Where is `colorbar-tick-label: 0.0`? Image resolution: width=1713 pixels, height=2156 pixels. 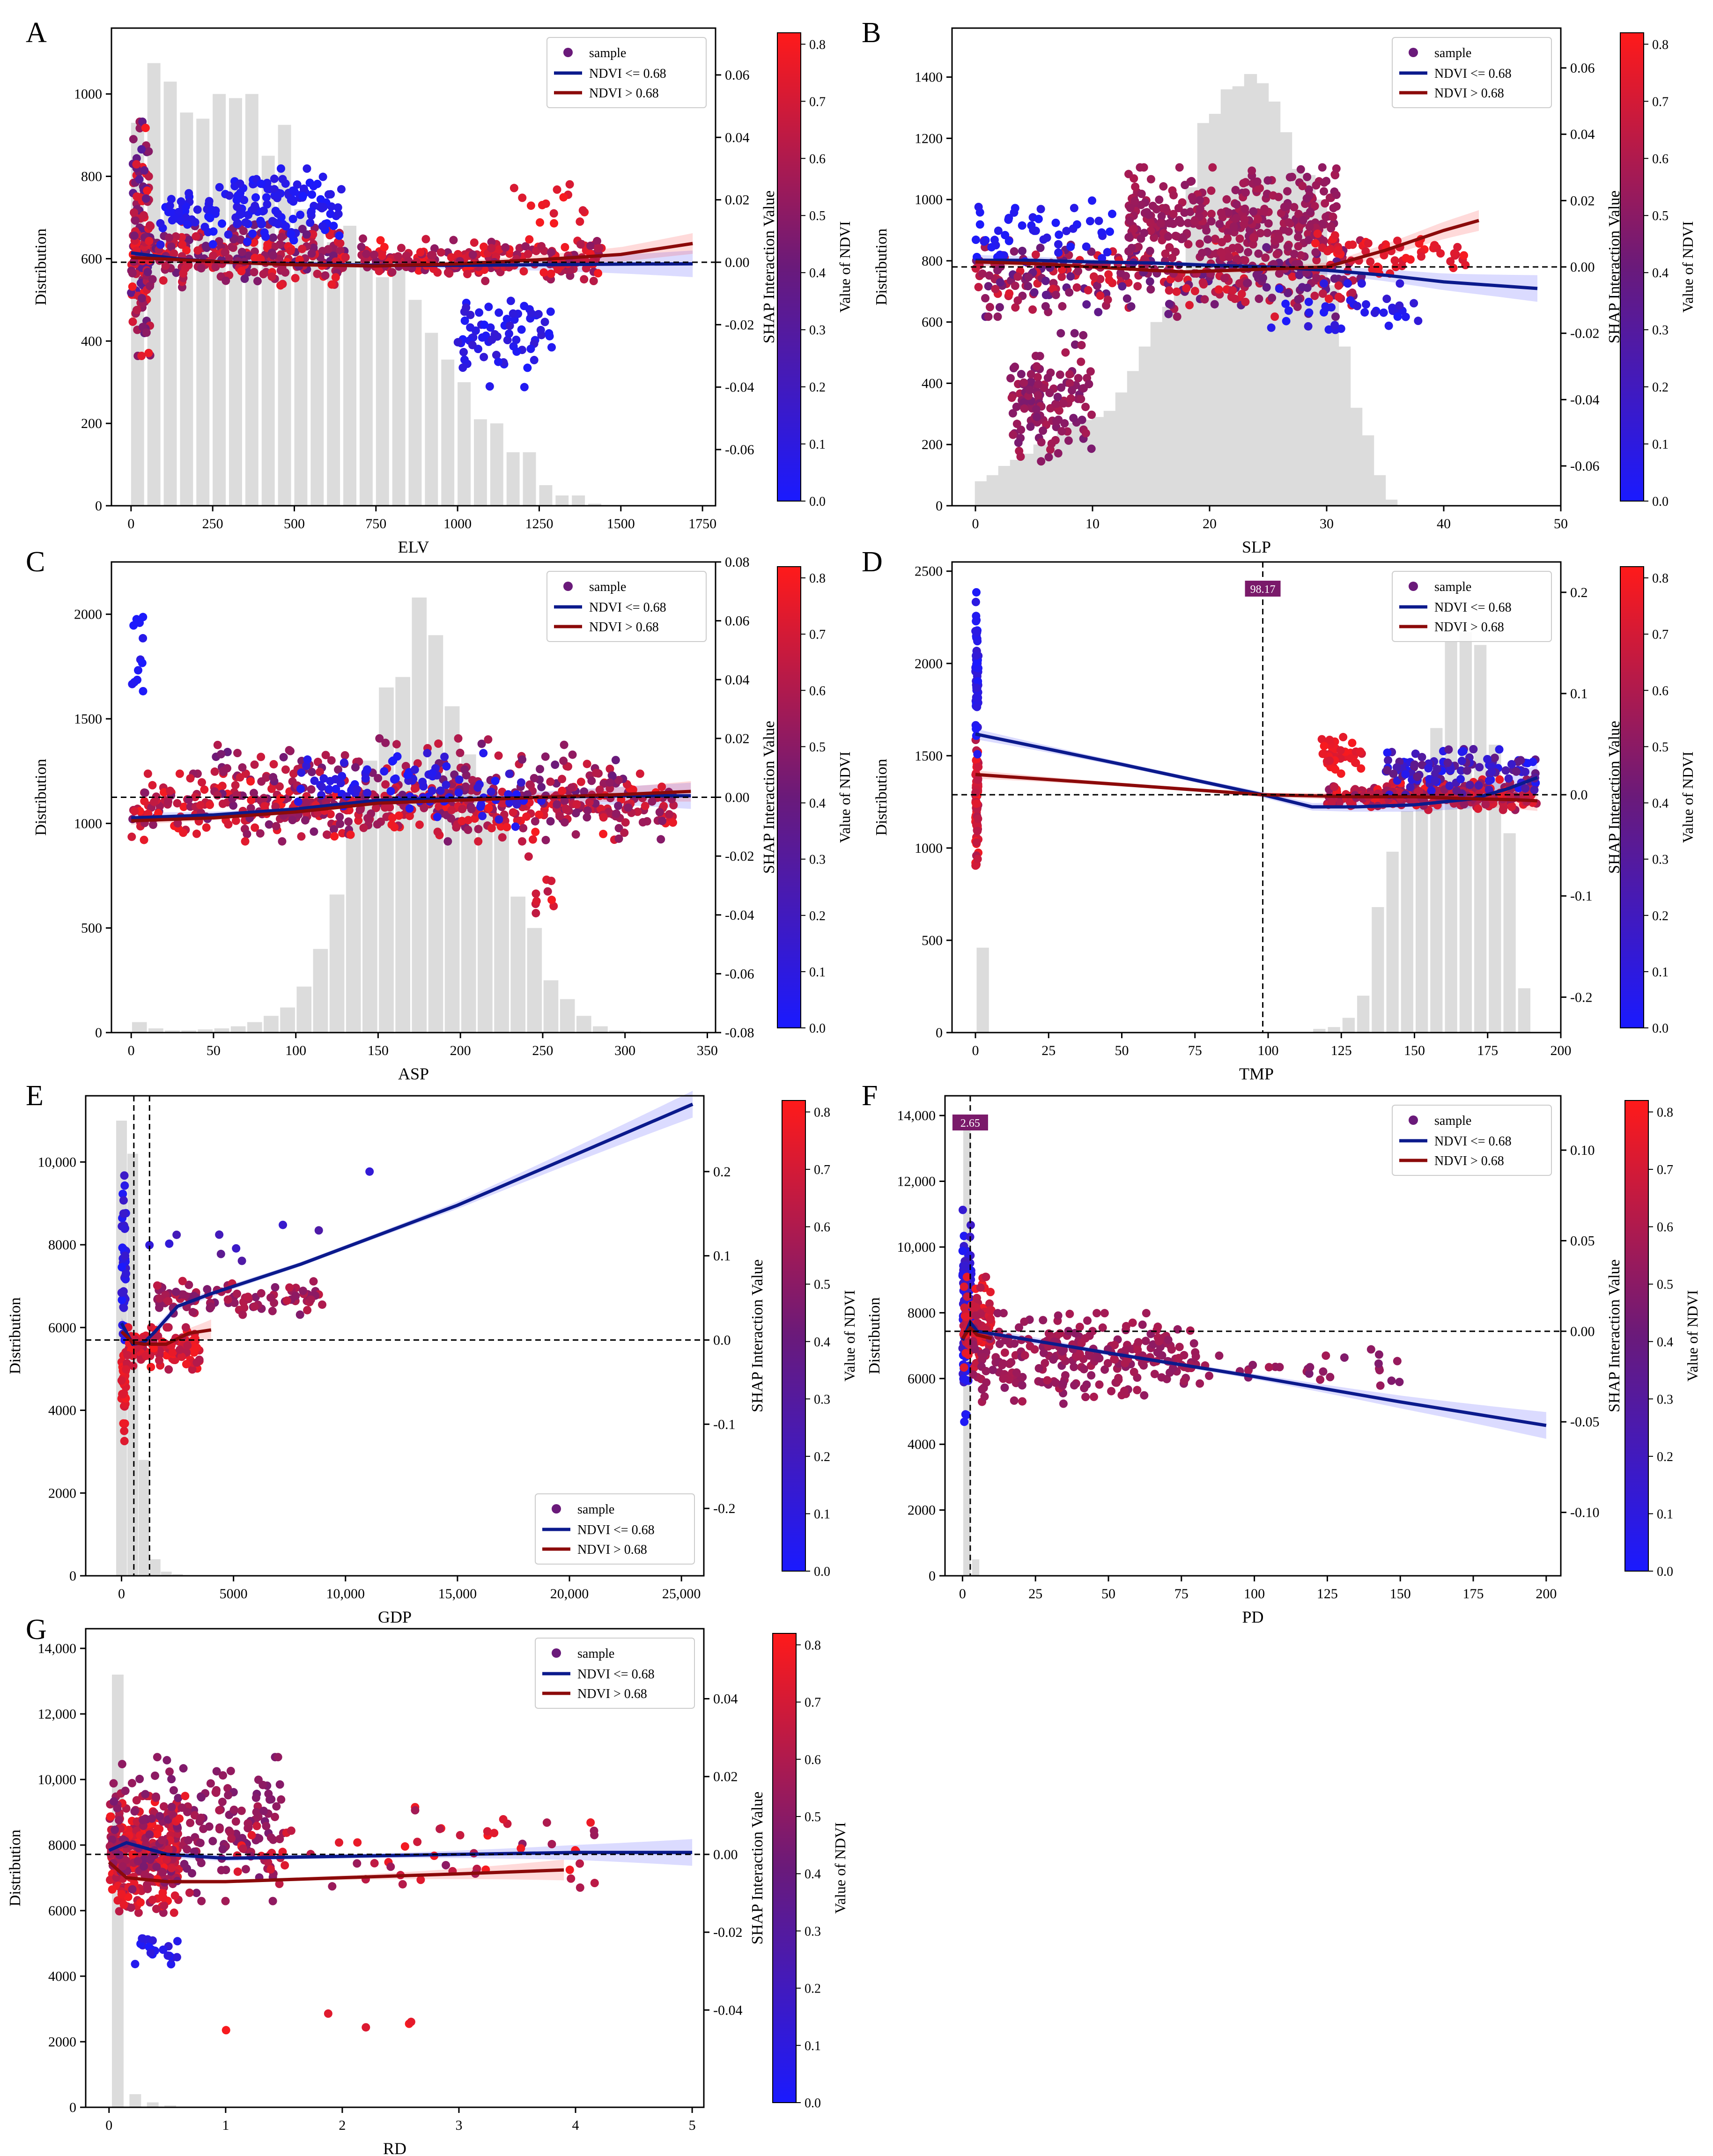
colorbar-tick-label: 0.0 is located at coordinates (818, 502).